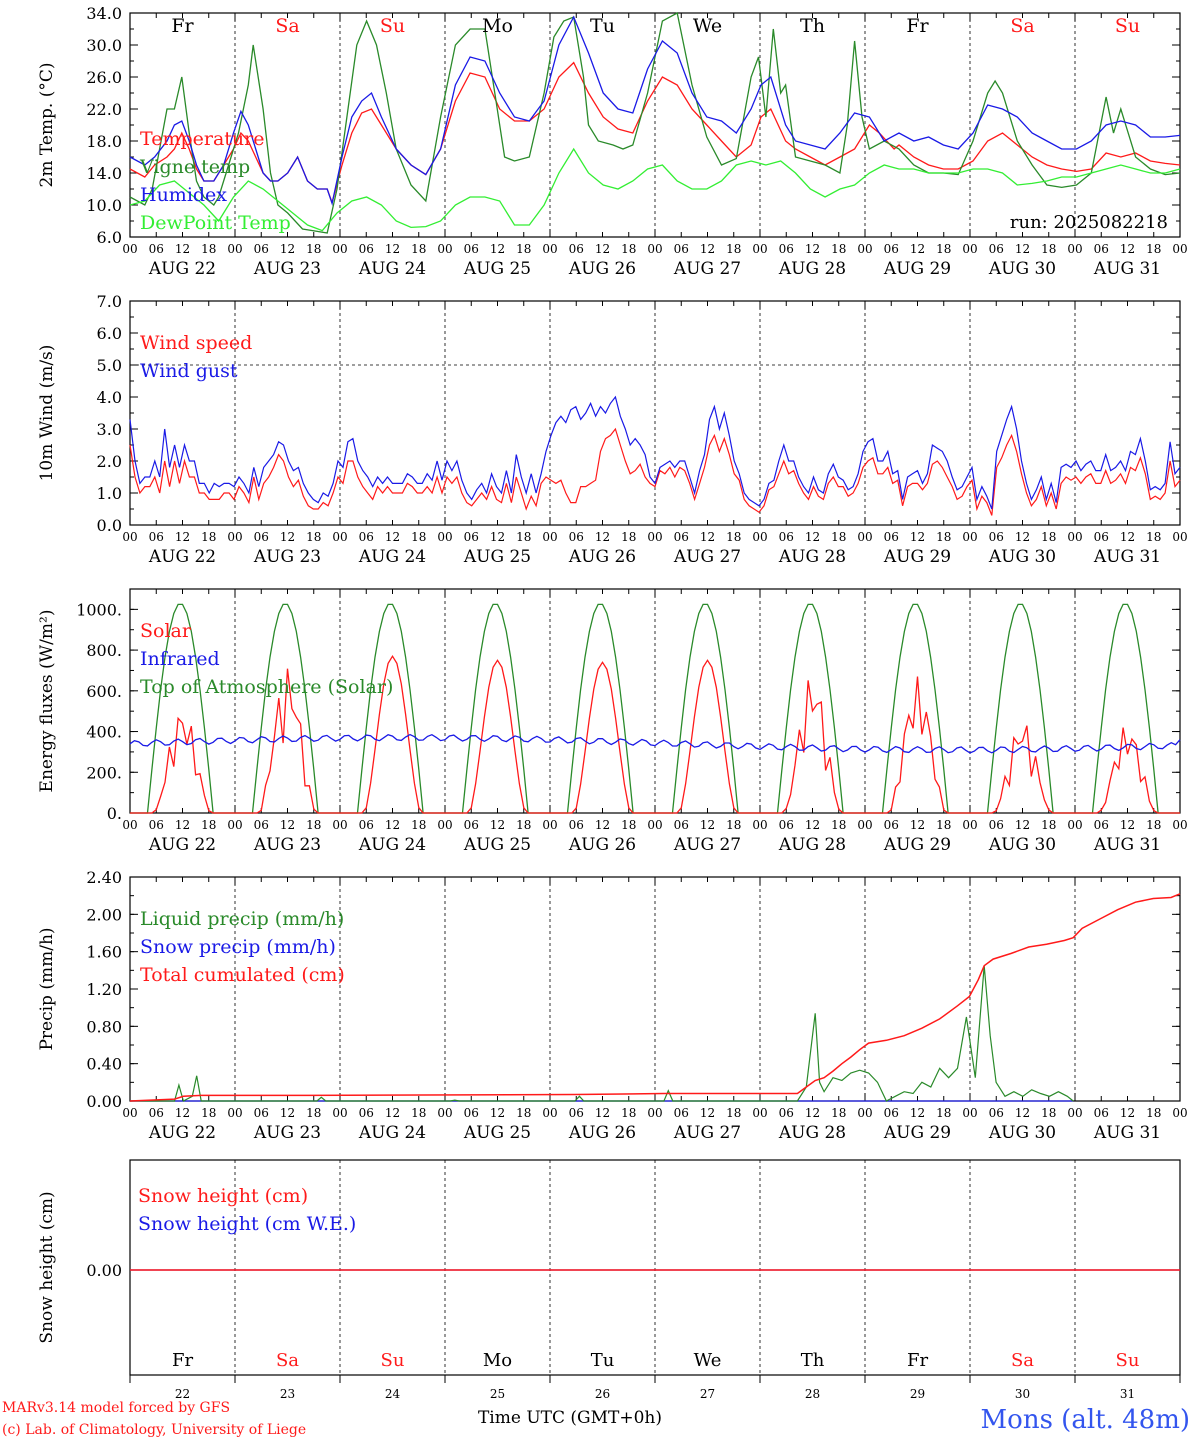  I want to click on model-credit: MARv3.14 model forced by GFS, so click(116, 1408).